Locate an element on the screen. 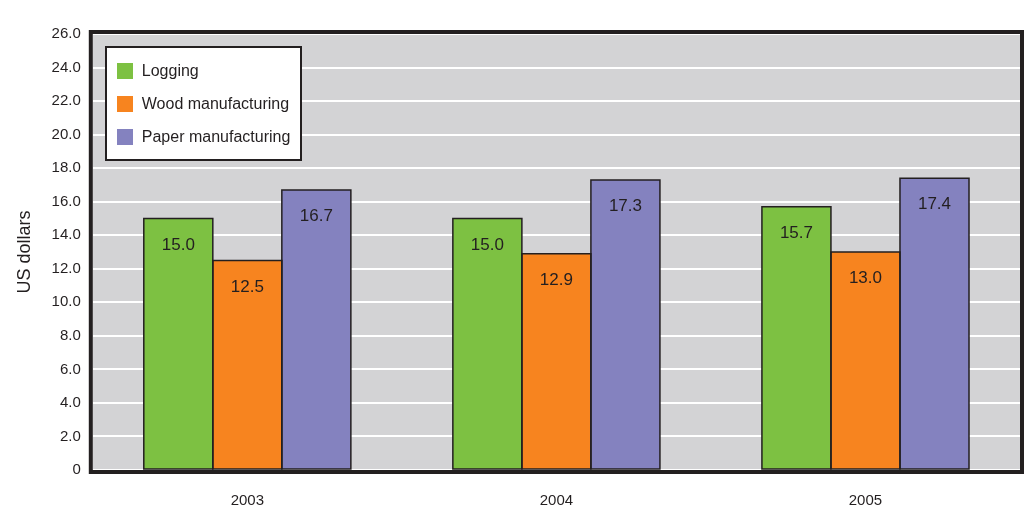 The image size is (1028, 528). legend-label: Wood manufacturing is located at coordinates (215, 103).